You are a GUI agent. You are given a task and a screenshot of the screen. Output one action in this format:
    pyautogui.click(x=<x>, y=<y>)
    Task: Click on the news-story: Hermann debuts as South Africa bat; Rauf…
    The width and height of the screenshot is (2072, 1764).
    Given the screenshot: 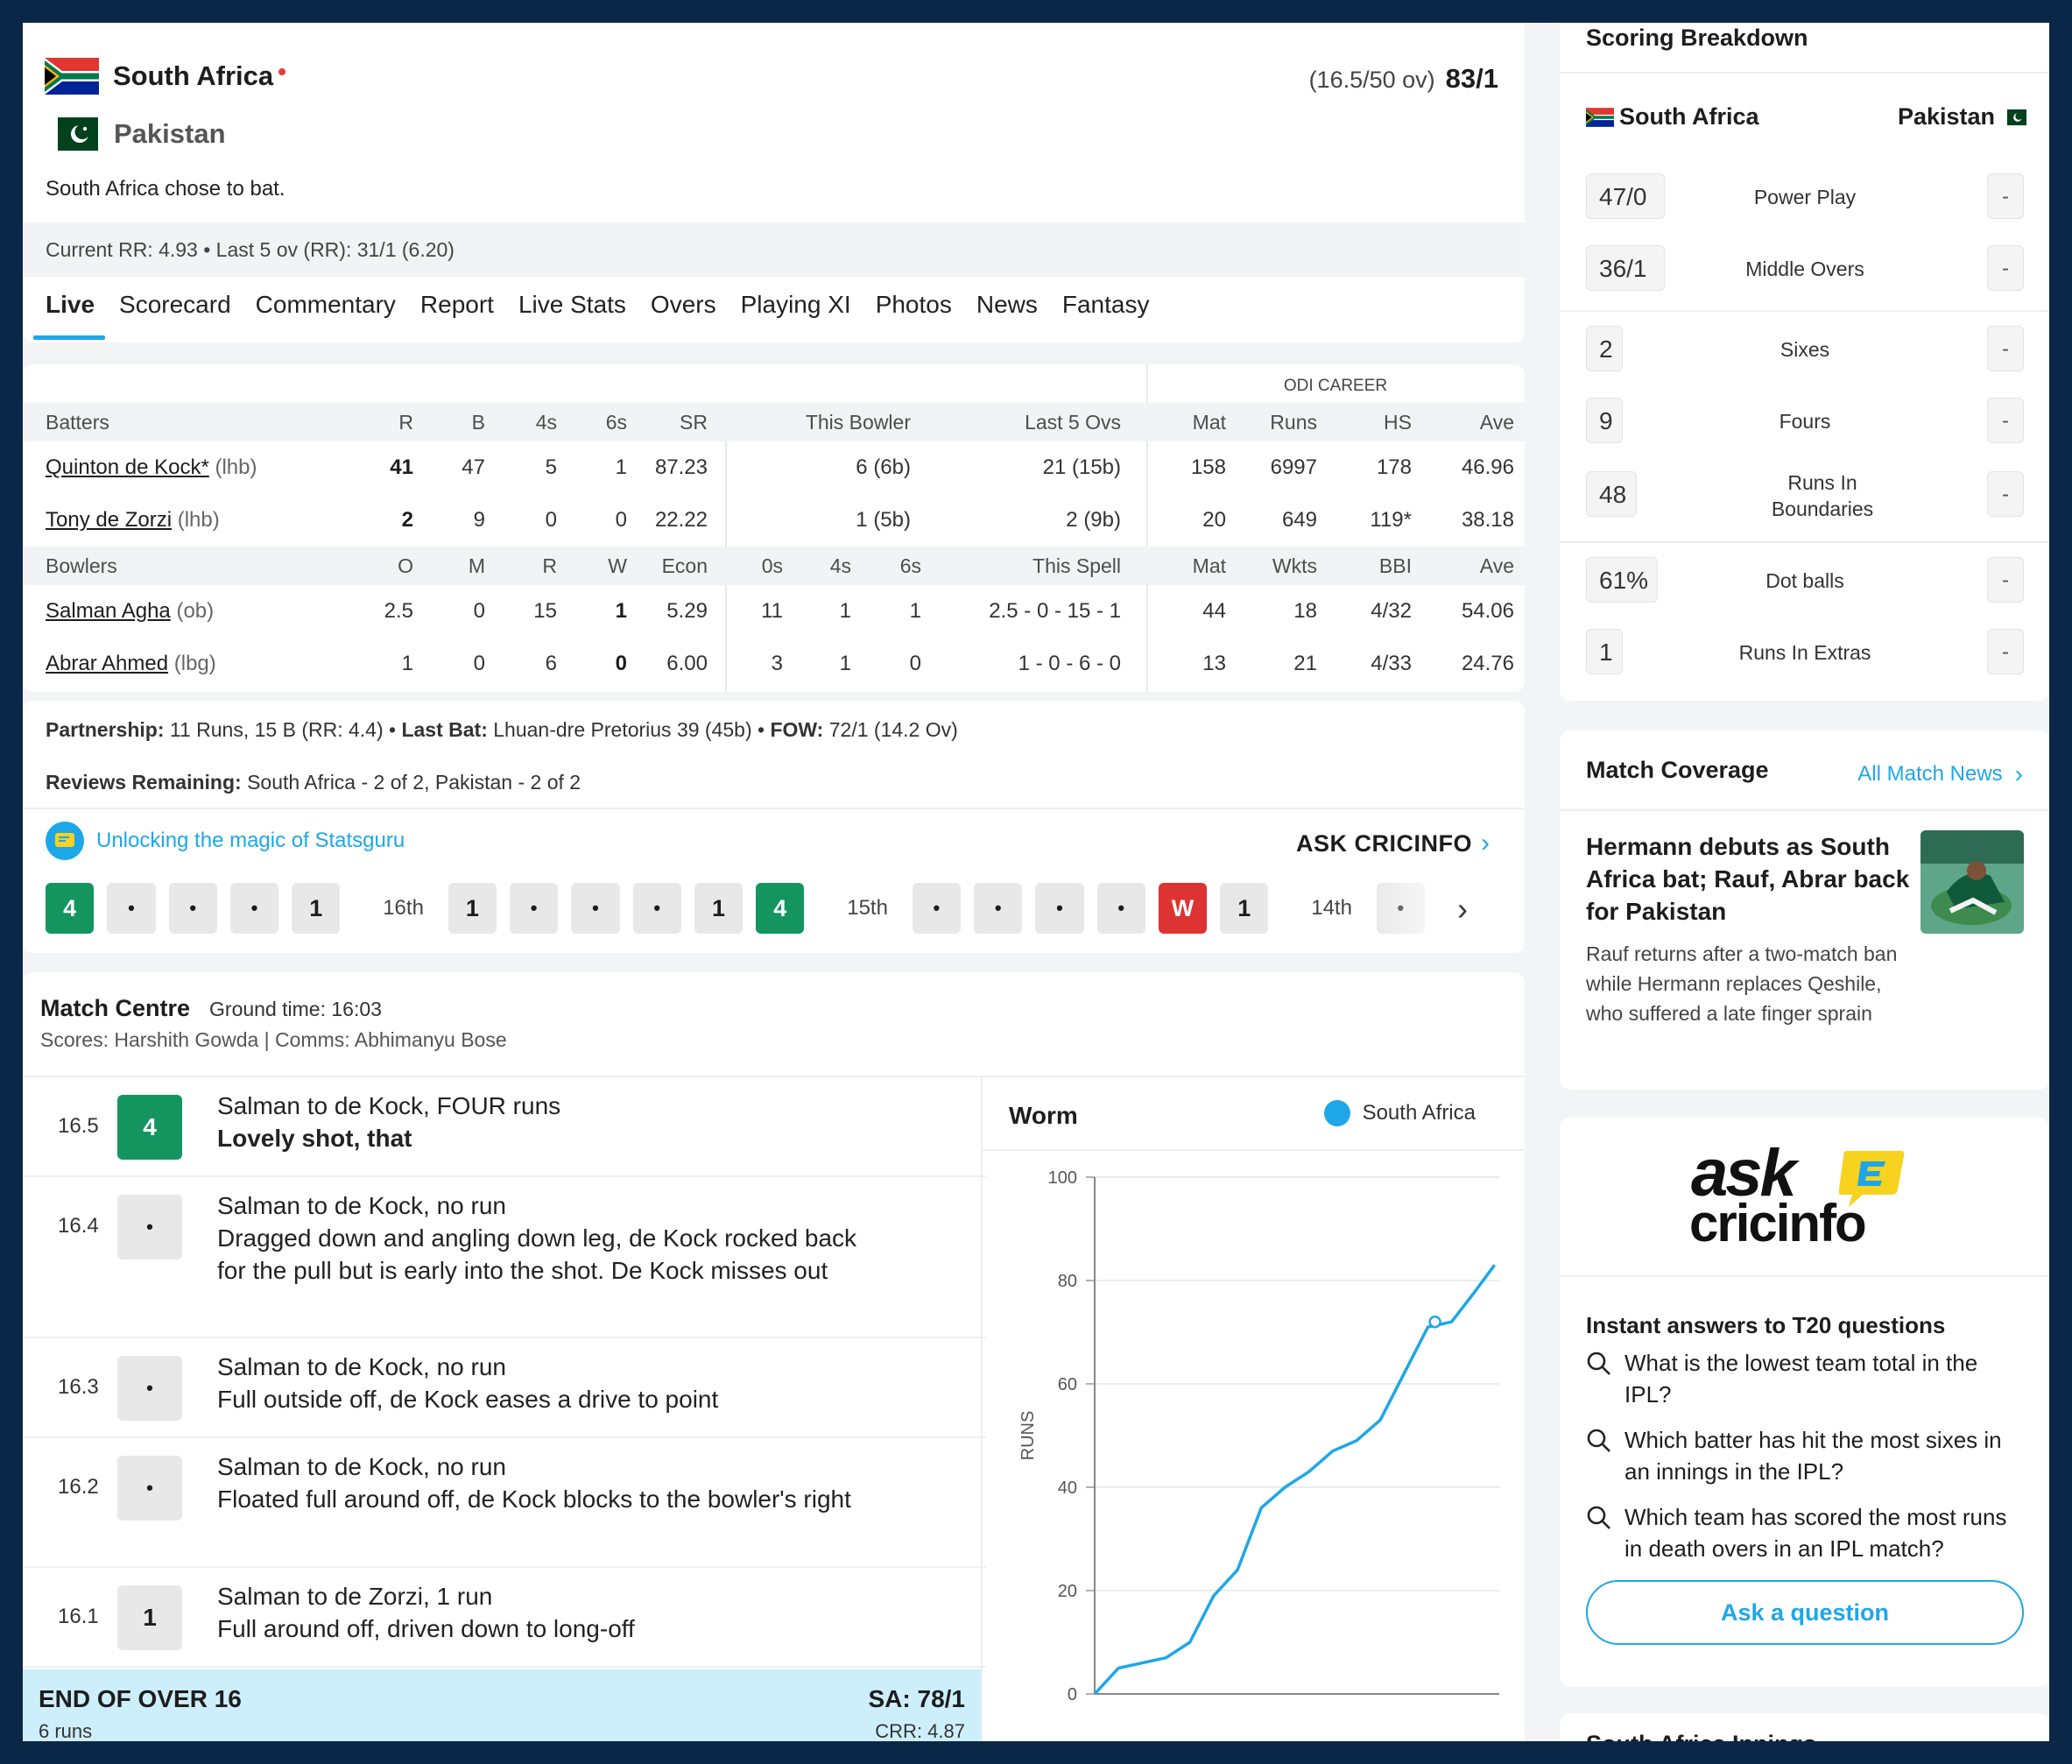 What is the action you would take?
    pyautogui.click(x=1805, y=944)
    